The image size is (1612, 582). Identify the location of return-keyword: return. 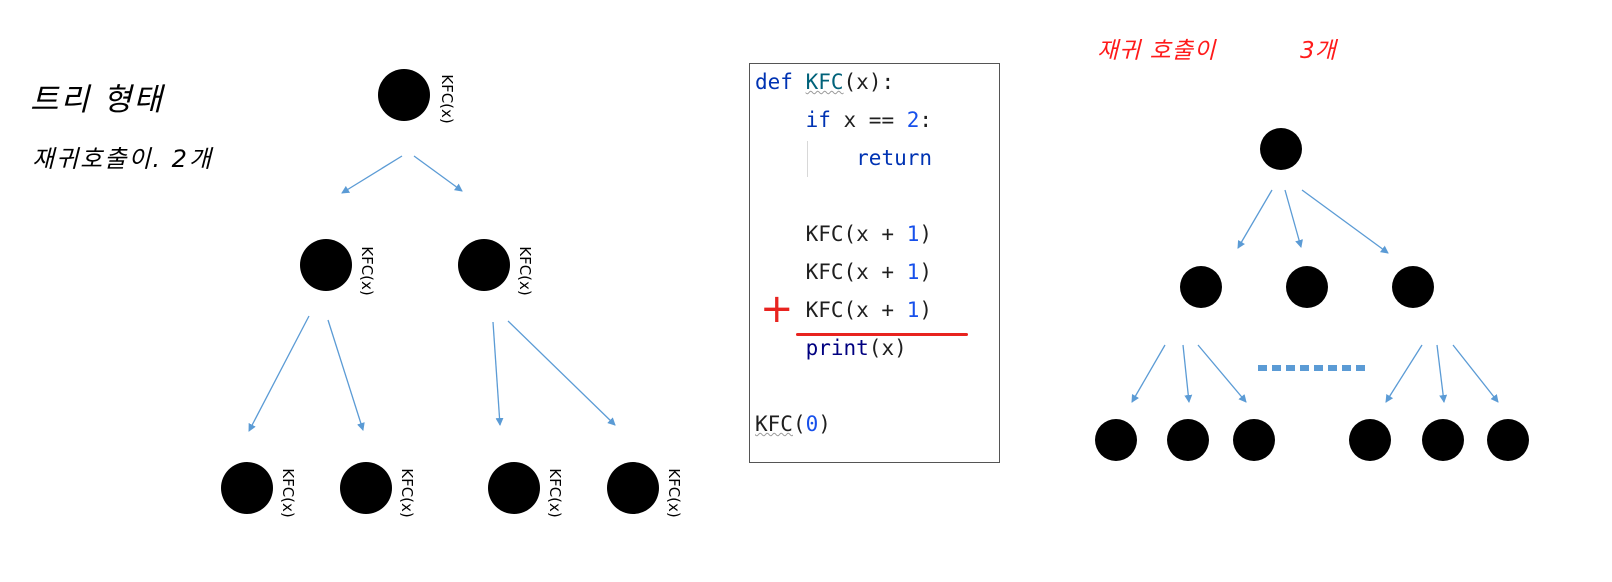
(894, 158).